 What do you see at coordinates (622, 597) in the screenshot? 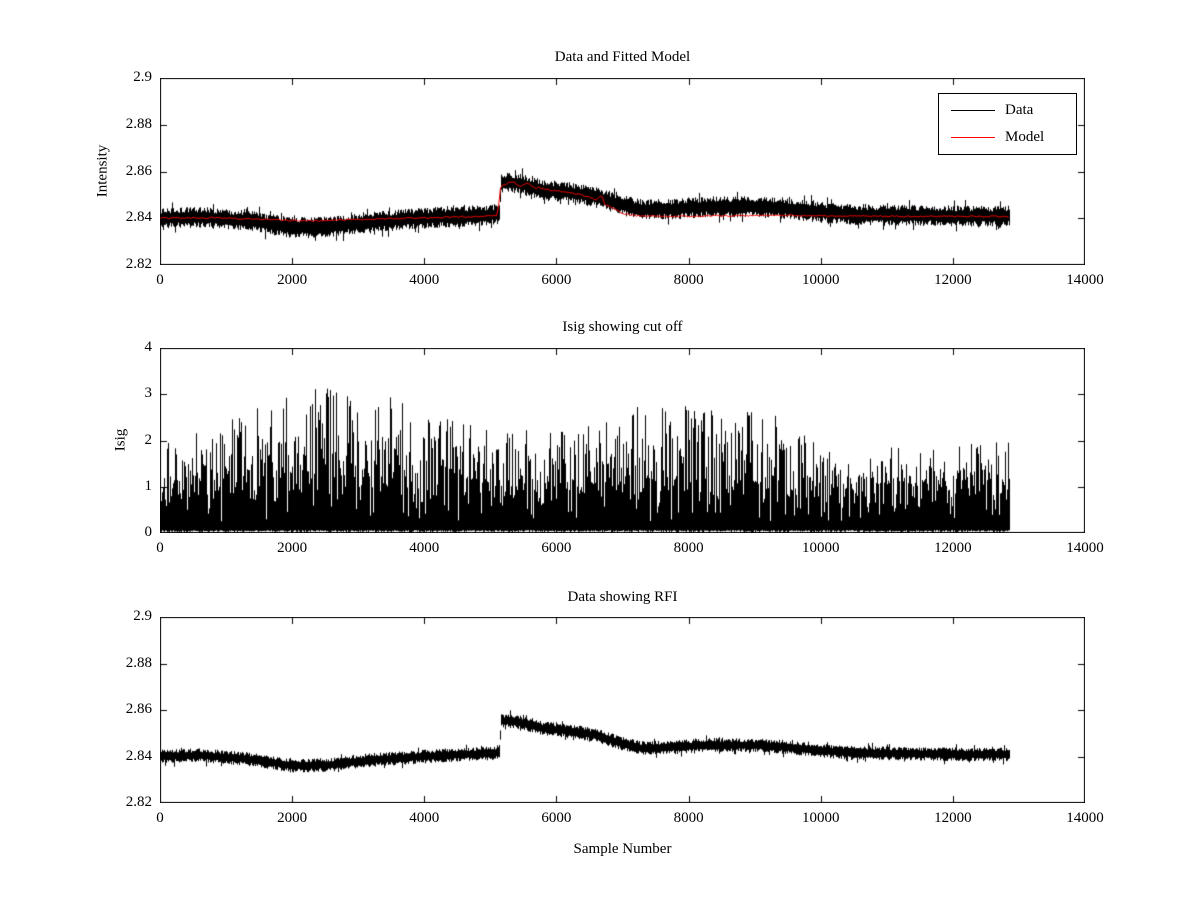
I see `plot3-title: Data showing RFI` at bounding box center [622, 597].